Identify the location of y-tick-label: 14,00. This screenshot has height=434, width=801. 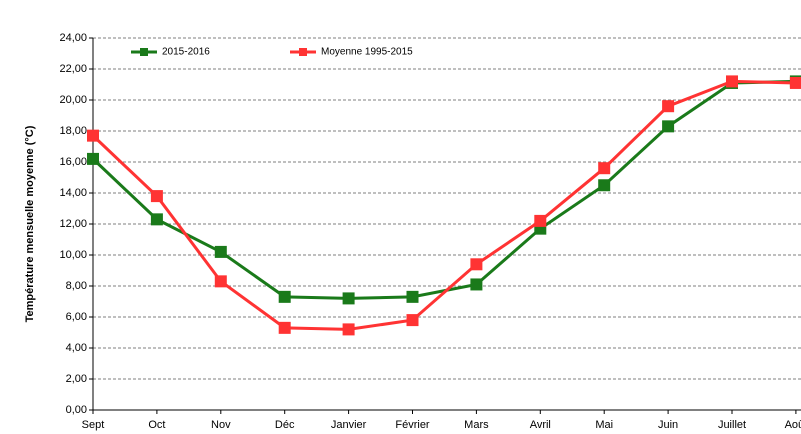
(73, 193).